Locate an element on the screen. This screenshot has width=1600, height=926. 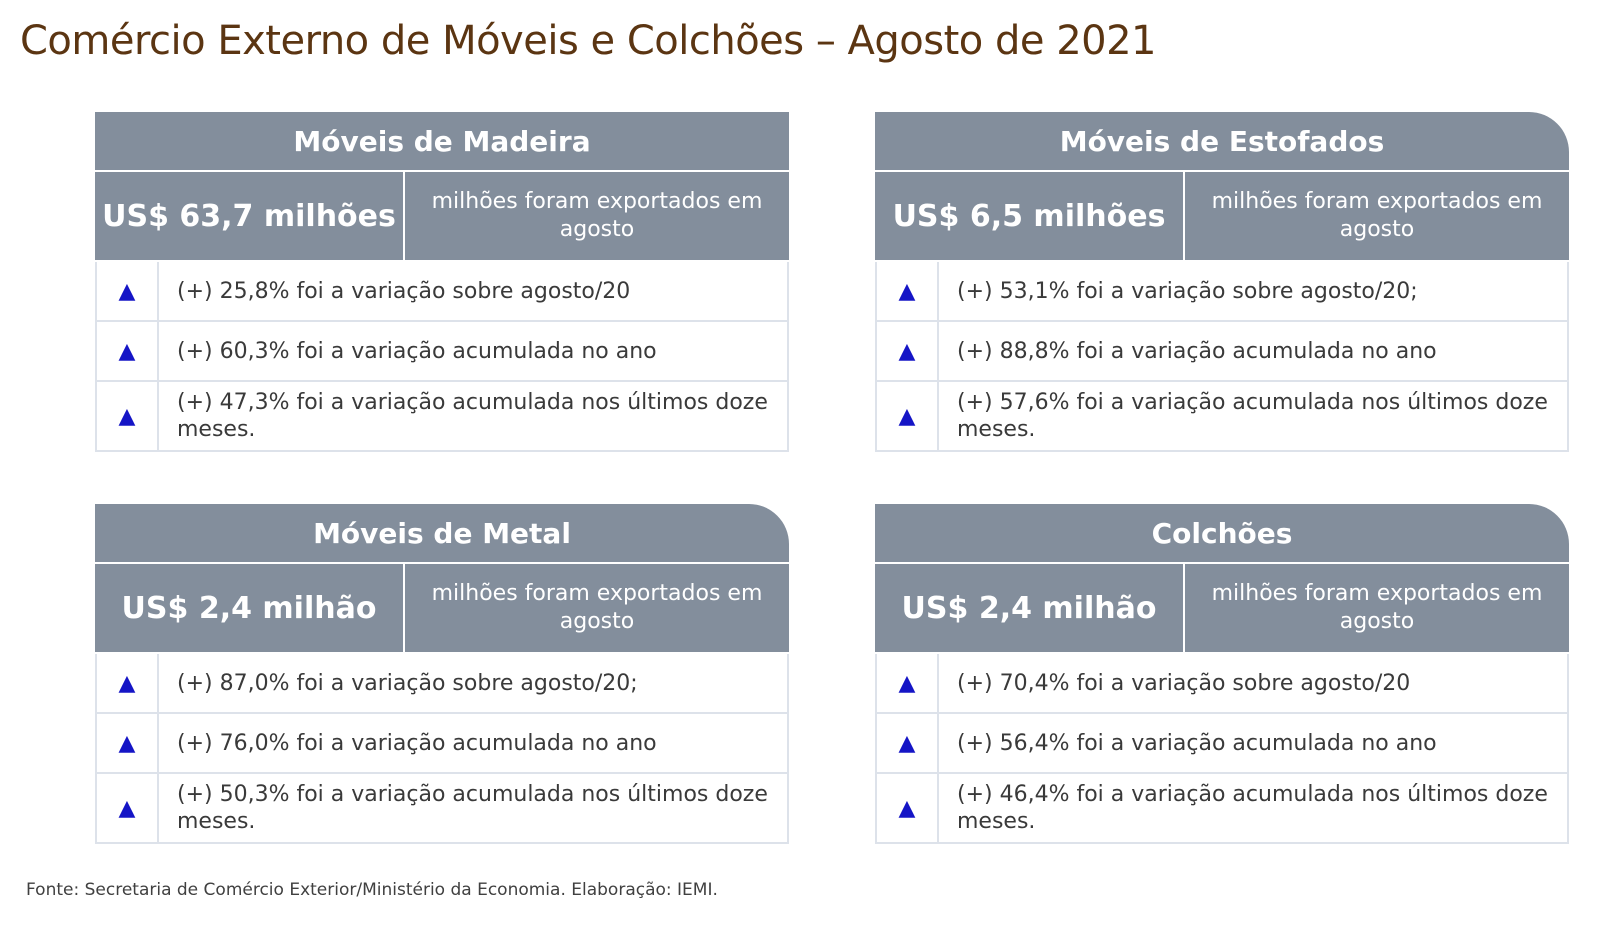
export-value: US$ 6,5 milhões is located at coordinates (1030, 216).